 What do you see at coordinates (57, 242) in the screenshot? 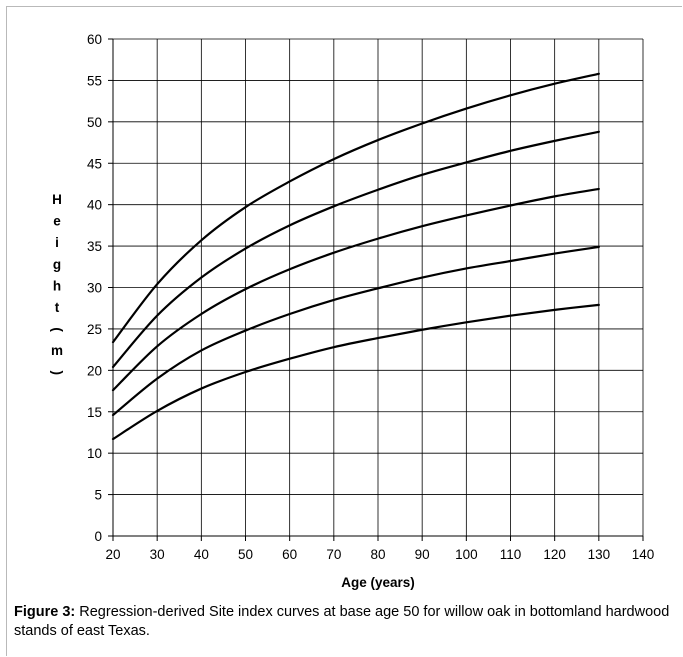
I see `y-axis-label-glyph: i` at bounding box center [57, 242].